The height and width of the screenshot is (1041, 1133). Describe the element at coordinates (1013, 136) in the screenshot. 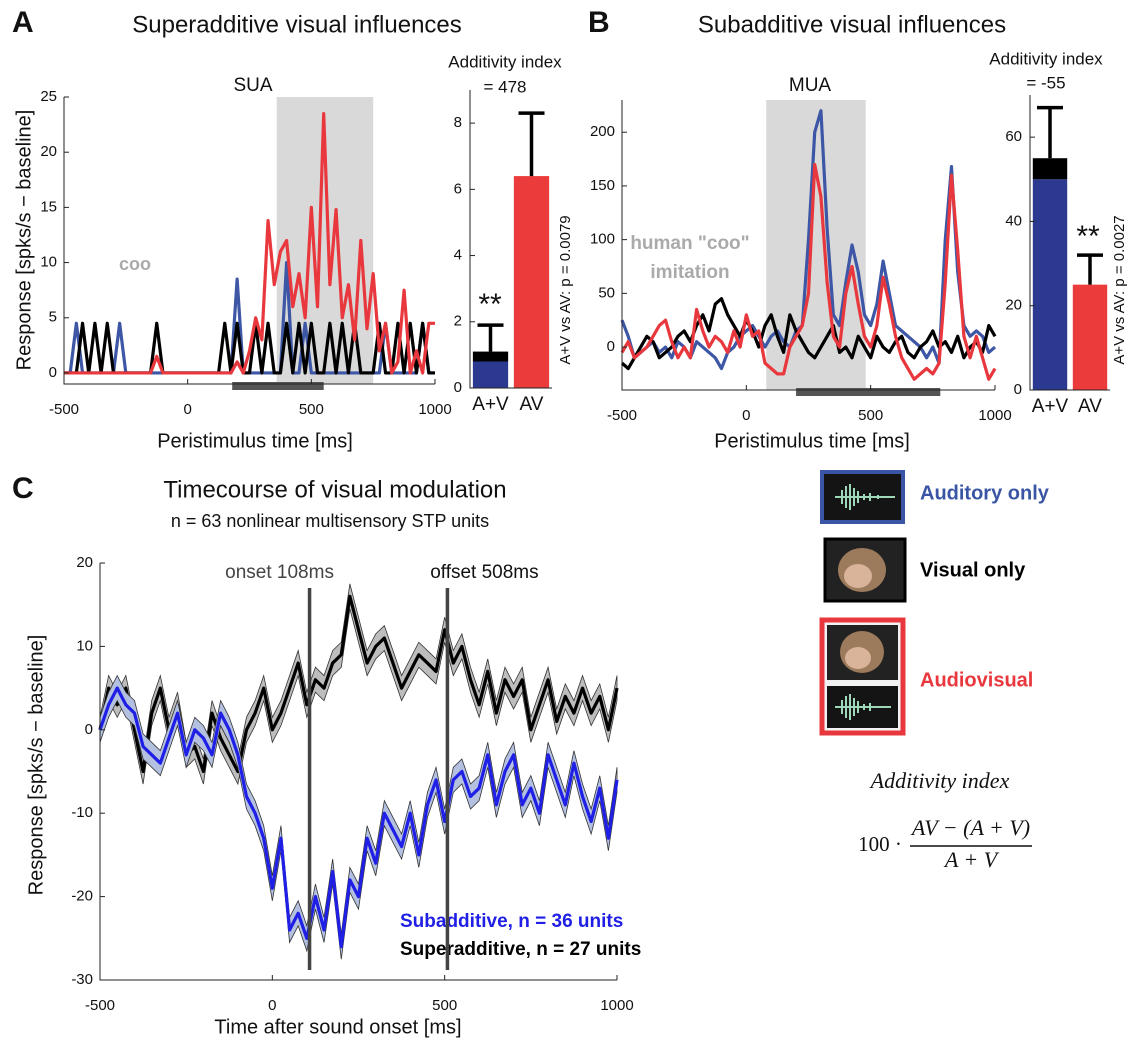

I see `y-tick-label: 60` at that location.